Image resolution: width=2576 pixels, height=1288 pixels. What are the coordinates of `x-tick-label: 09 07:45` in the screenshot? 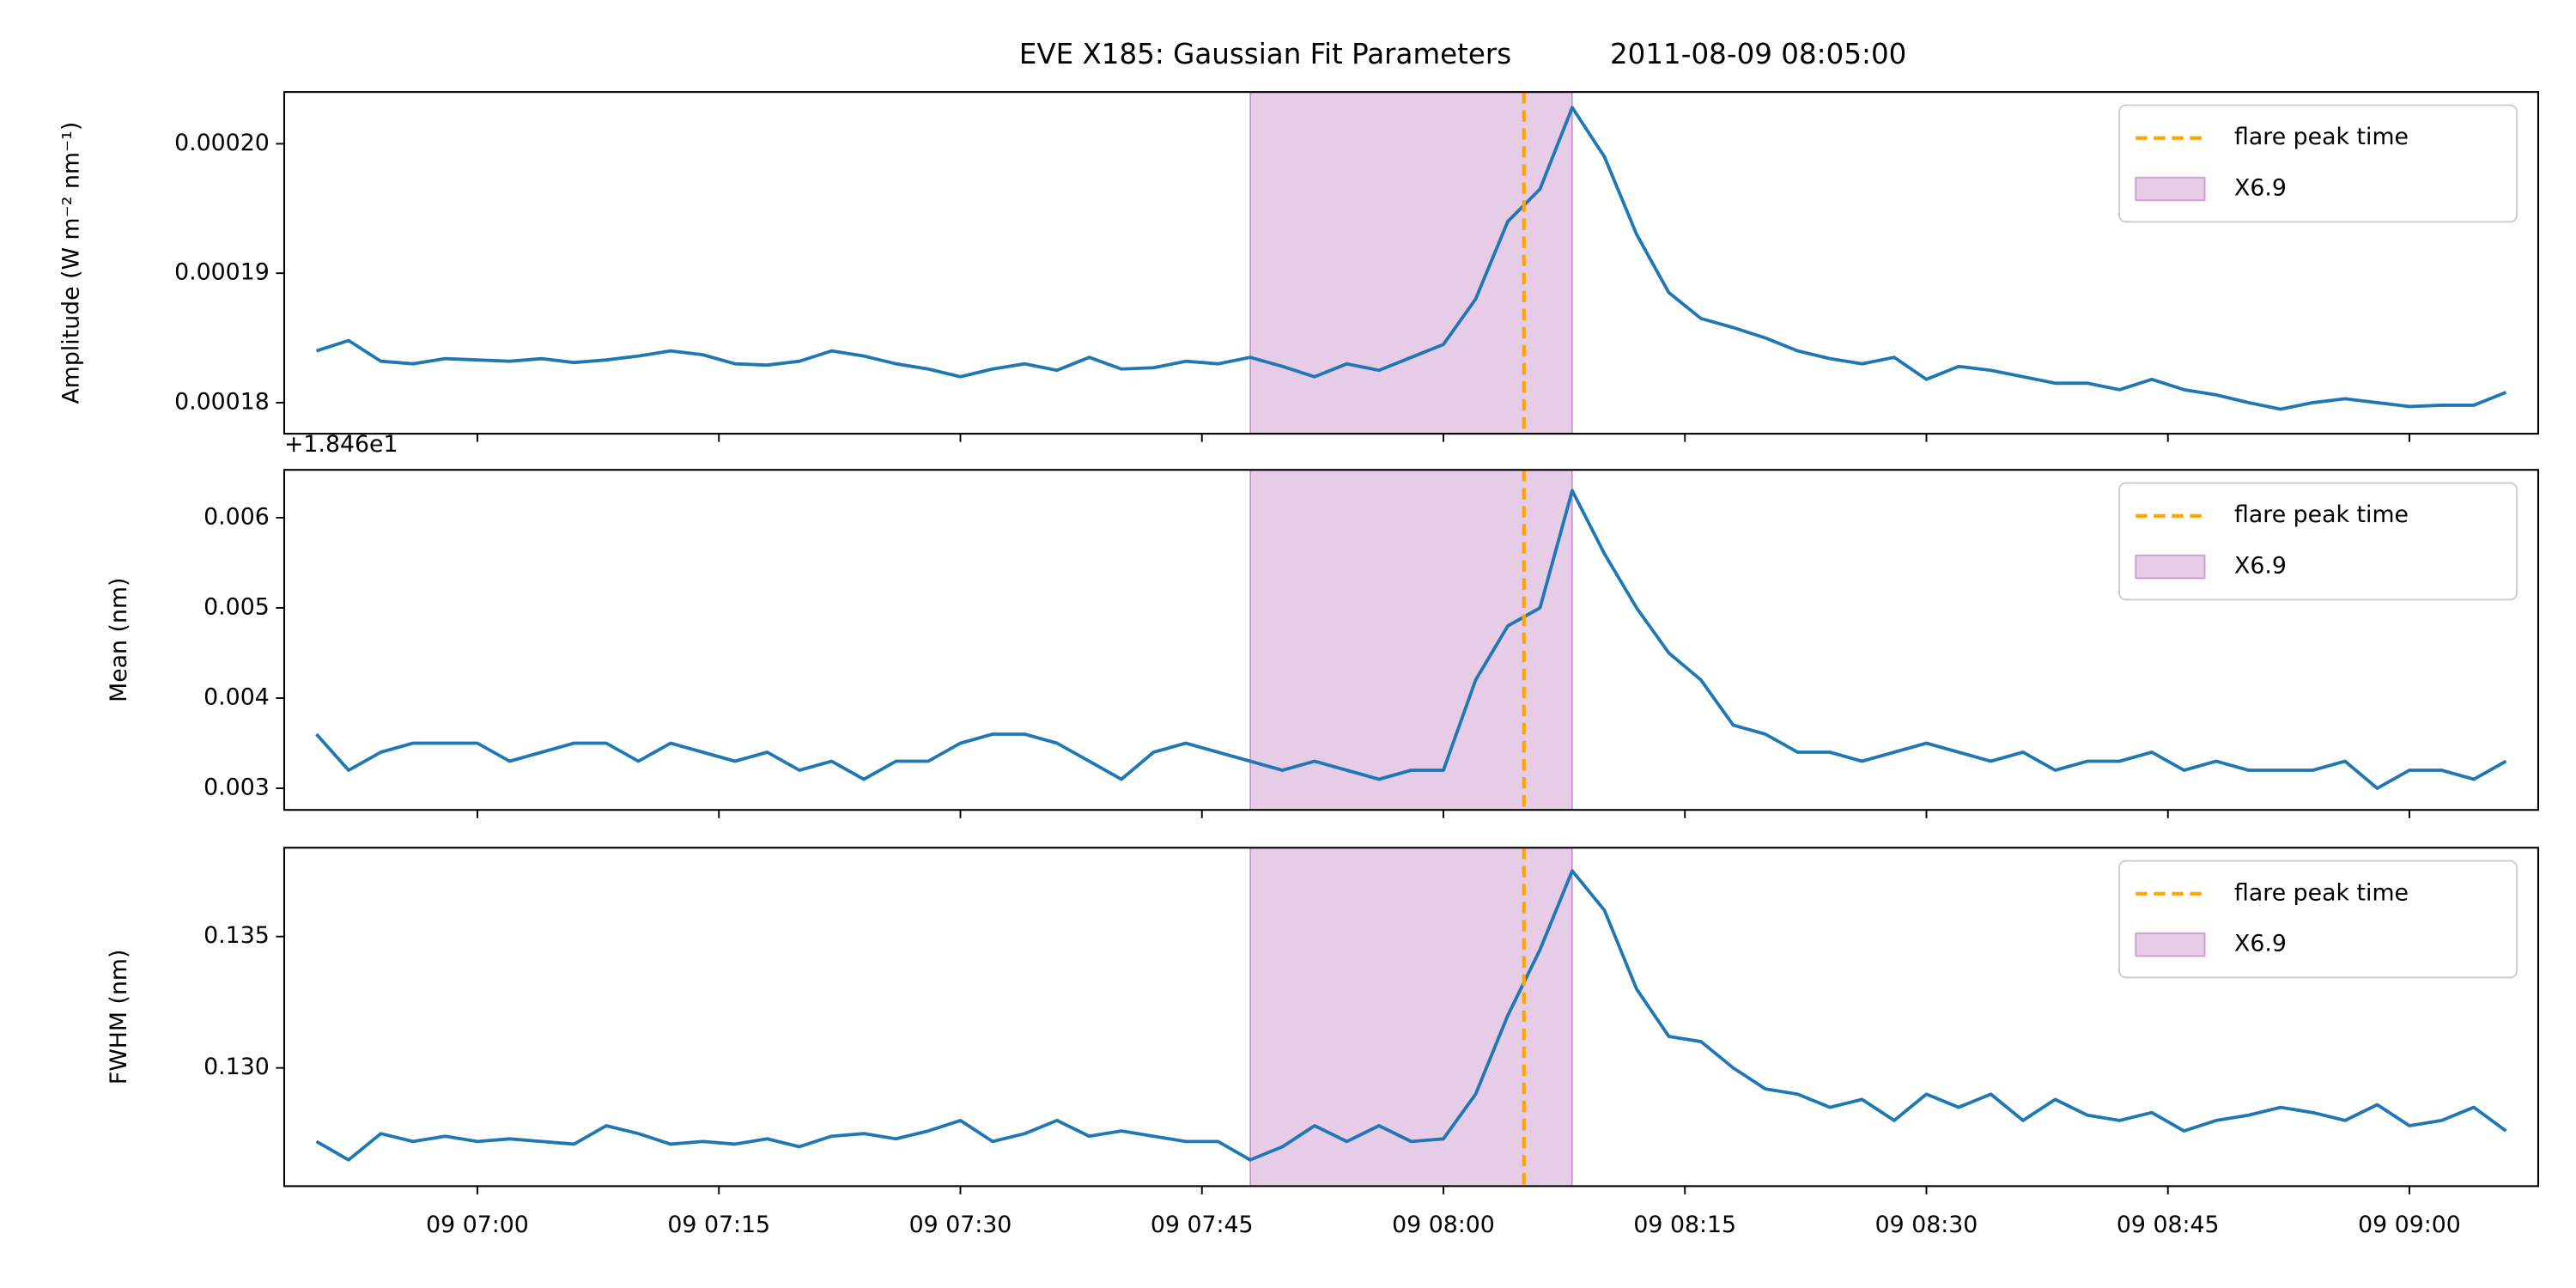 It's located at (1202, 1225).